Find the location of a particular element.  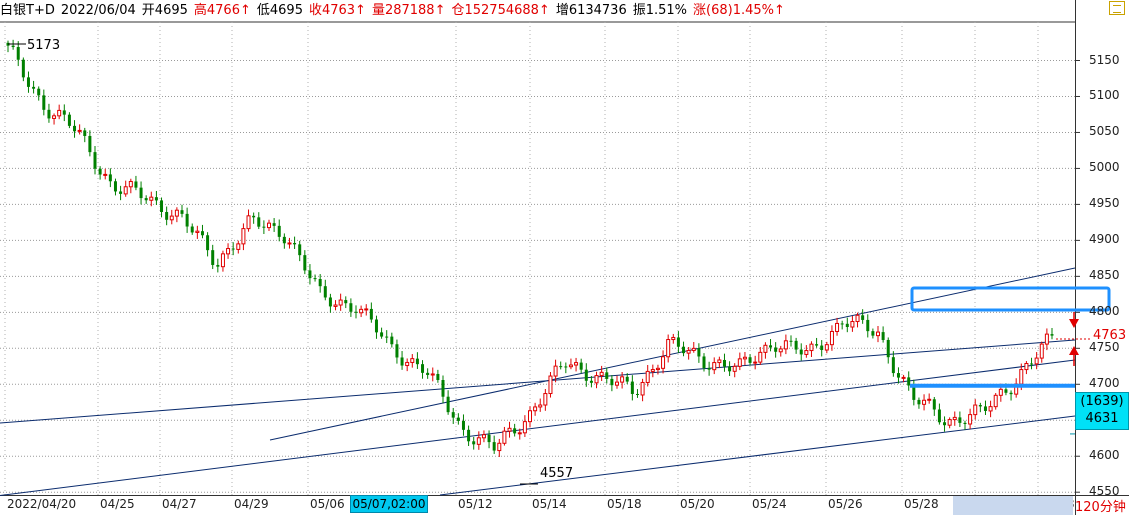

period-label: 120分钟 is located at coordinates (1100, 507).